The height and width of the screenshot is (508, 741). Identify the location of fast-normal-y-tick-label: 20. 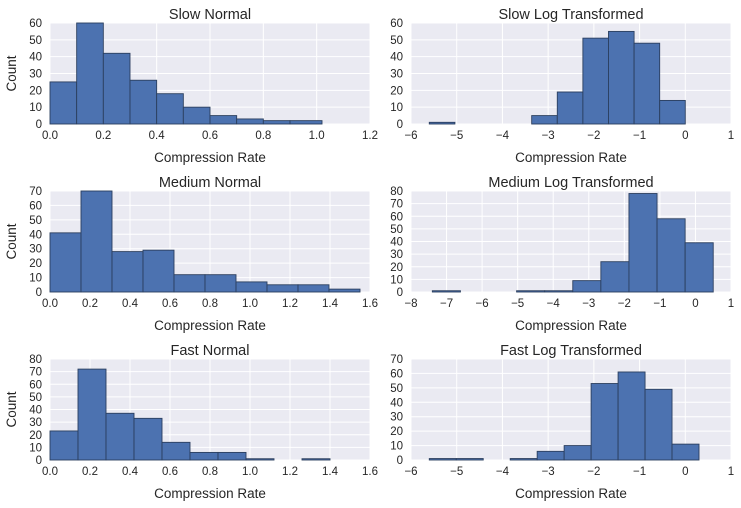
(35, 436).